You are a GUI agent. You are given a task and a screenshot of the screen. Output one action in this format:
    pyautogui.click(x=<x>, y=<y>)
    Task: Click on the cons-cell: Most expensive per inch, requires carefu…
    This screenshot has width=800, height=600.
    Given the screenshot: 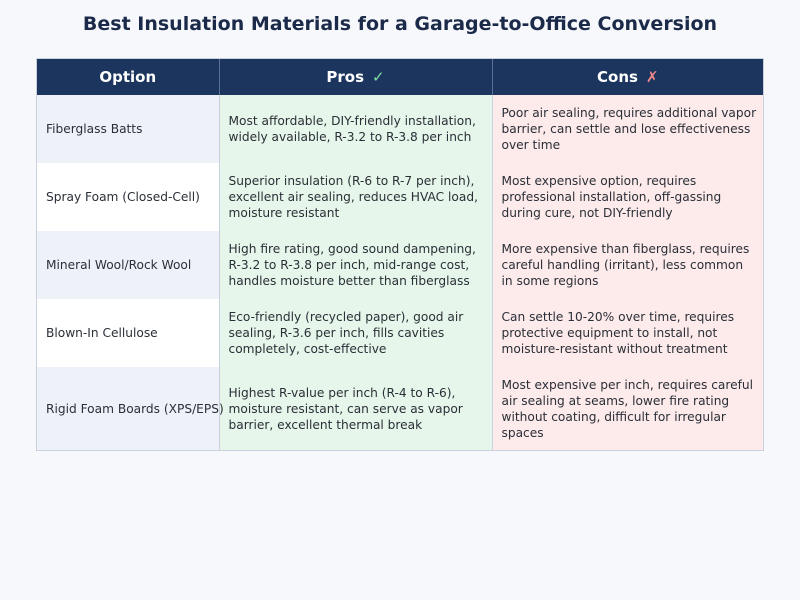 What is the action you would take?
    pyautogui.click(x=627, y=408)
    